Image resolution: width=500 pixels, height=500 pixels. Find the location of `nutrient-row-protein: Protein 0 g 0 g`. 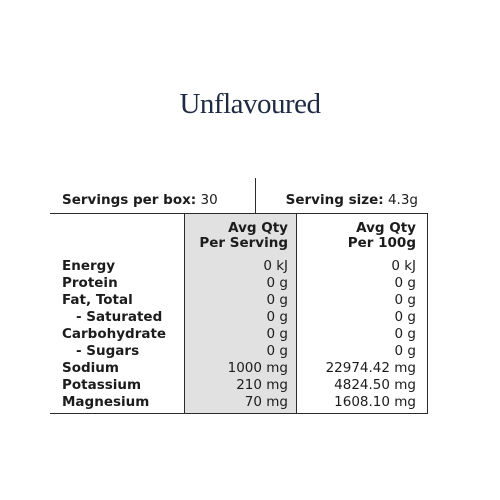

nutrient-row-protein: Protein 0 g 0 g is located at coordinates (239, 283).